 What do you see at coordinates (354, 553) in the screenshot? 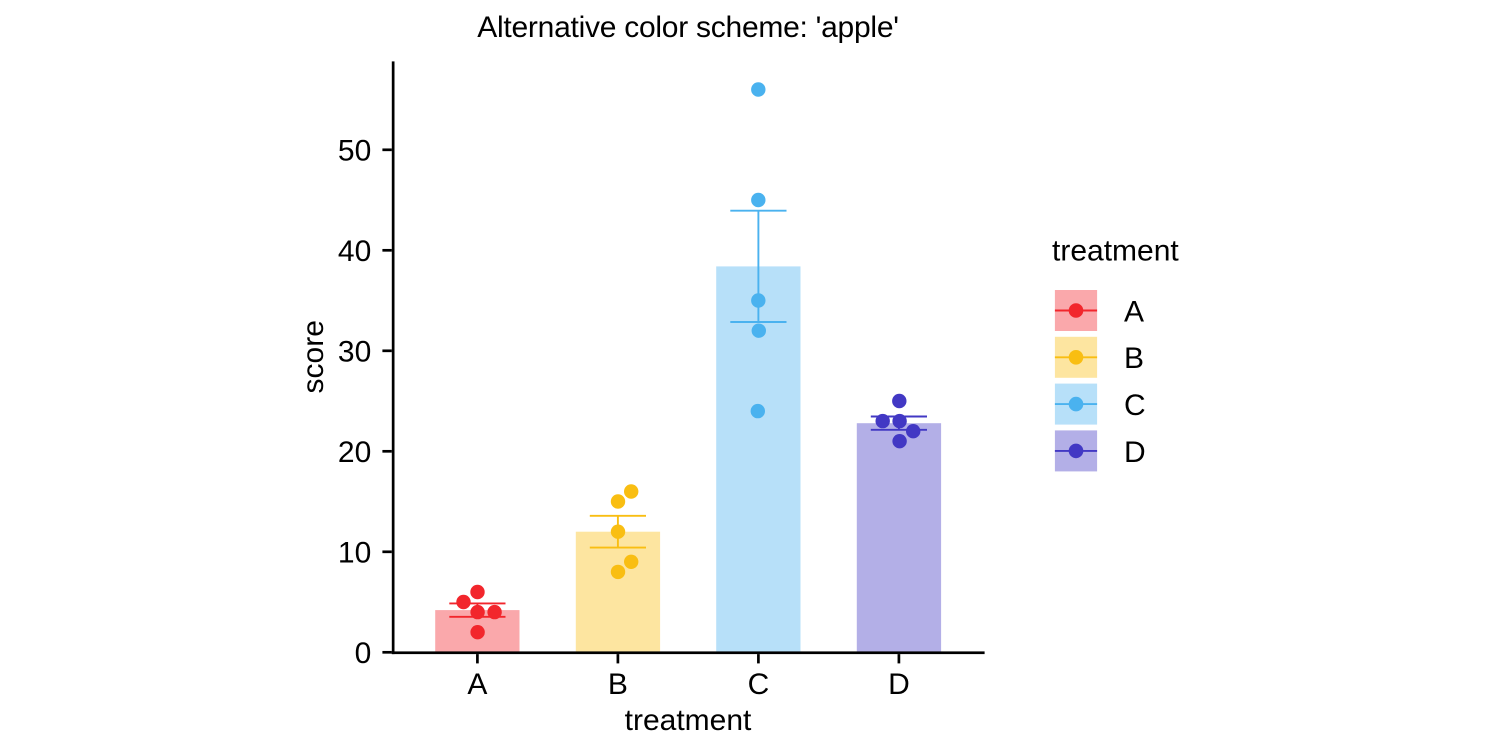
I see `svg-text: 10` at bounding box center [354, 553].